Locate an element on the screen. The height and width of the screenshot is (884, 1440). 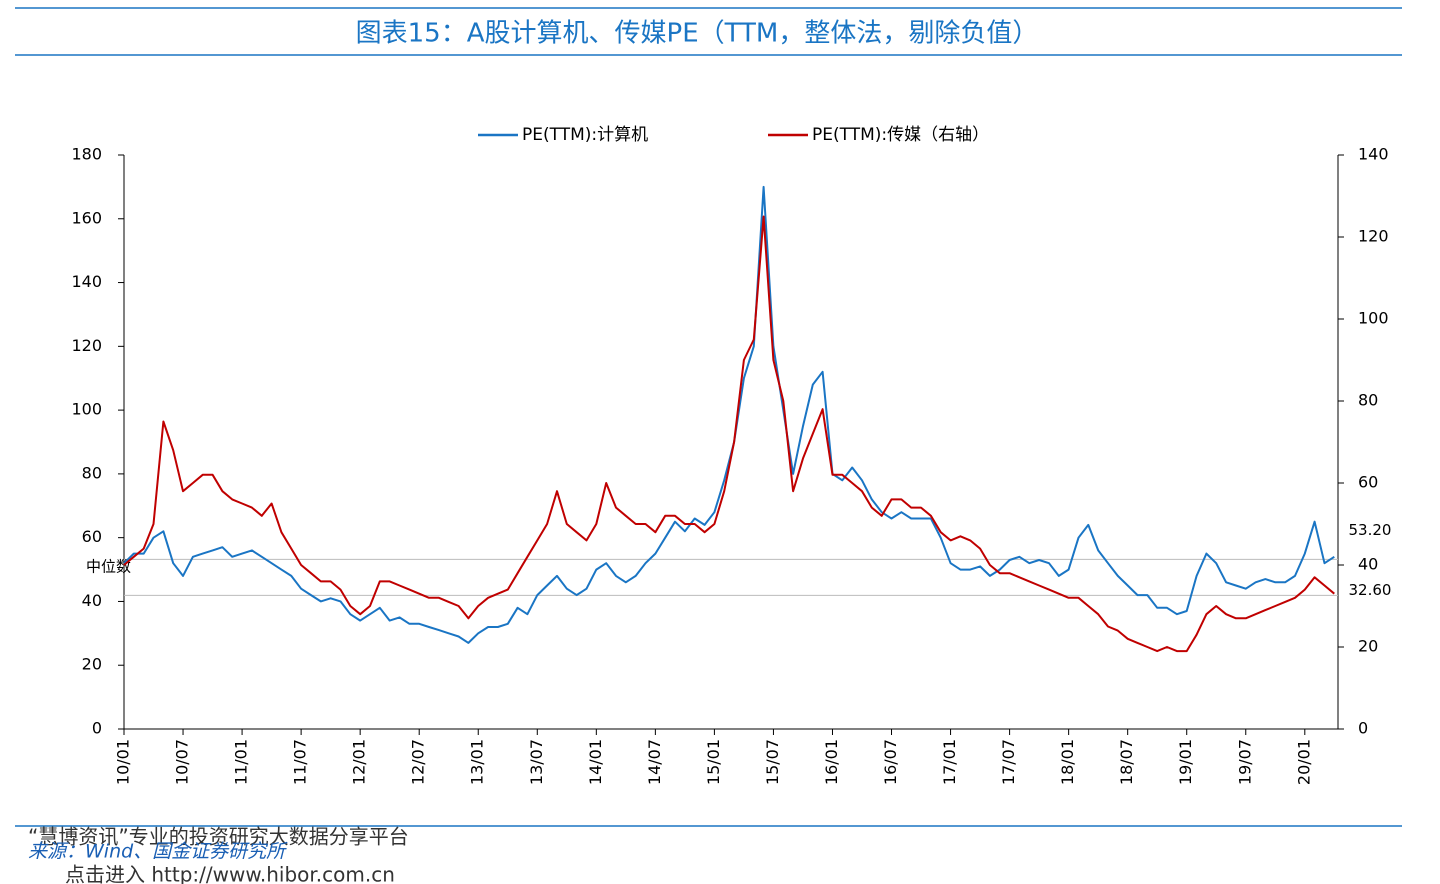
x-tick-label: 16/01 is located at coordinates (831, 762).